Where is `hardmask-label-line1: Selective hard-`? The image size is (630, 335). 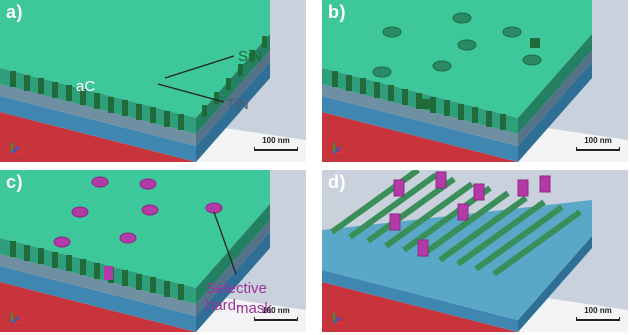 hardmask-label-line1: Selective hard- is located at coordinates (236, 297).